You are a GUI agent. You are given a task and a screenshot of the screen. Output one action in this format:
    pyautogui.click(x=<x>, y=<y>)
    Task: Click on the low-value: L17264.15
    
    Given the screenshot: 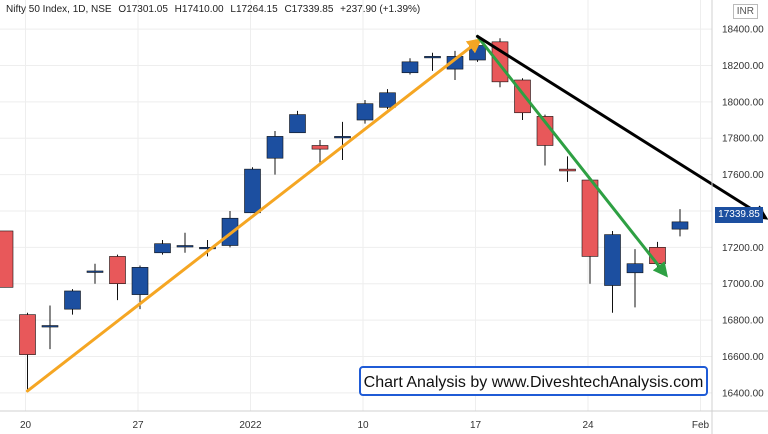 What is the action you would take?
    pyautogui.click(x=254, y=9)
    